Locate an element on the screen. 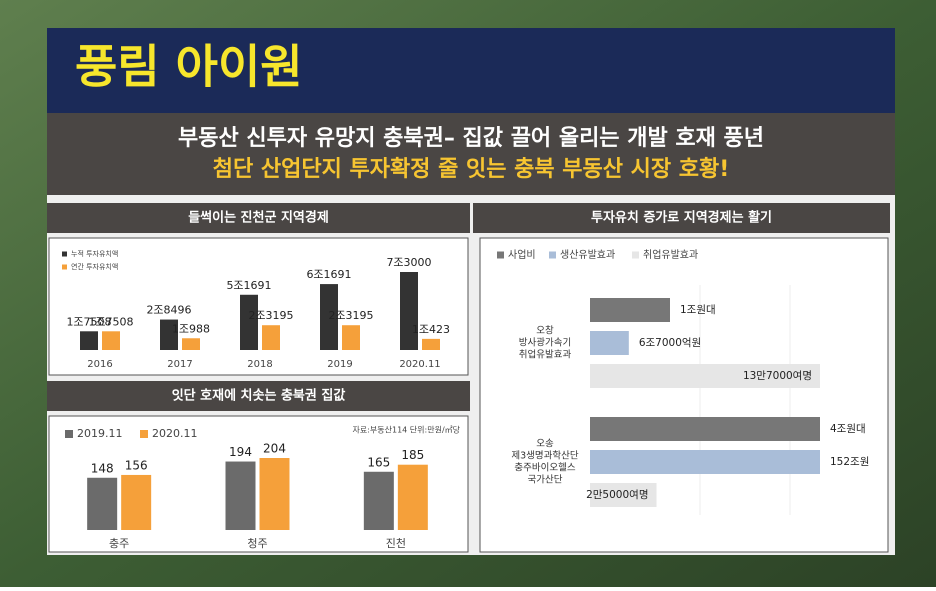 This screenshot has height=591, width=936. category-label: 국가산단 is located at coordinates (545, 480).